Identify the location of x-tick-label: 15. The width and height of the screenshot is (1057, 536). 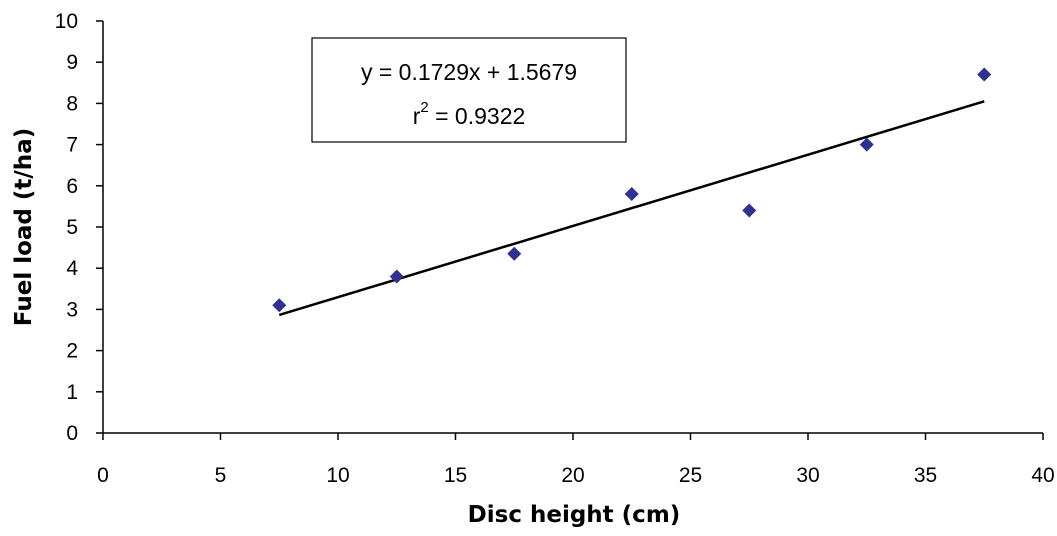
(455, 475).